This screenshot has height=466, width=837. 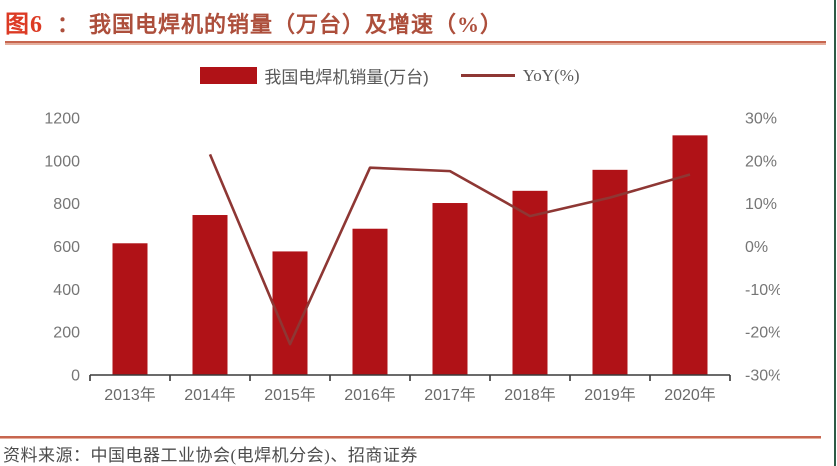 What do you see at coordinates (130, 309) in the screenshot?
I see `bar-2013年` at bounding box center [130, 309].